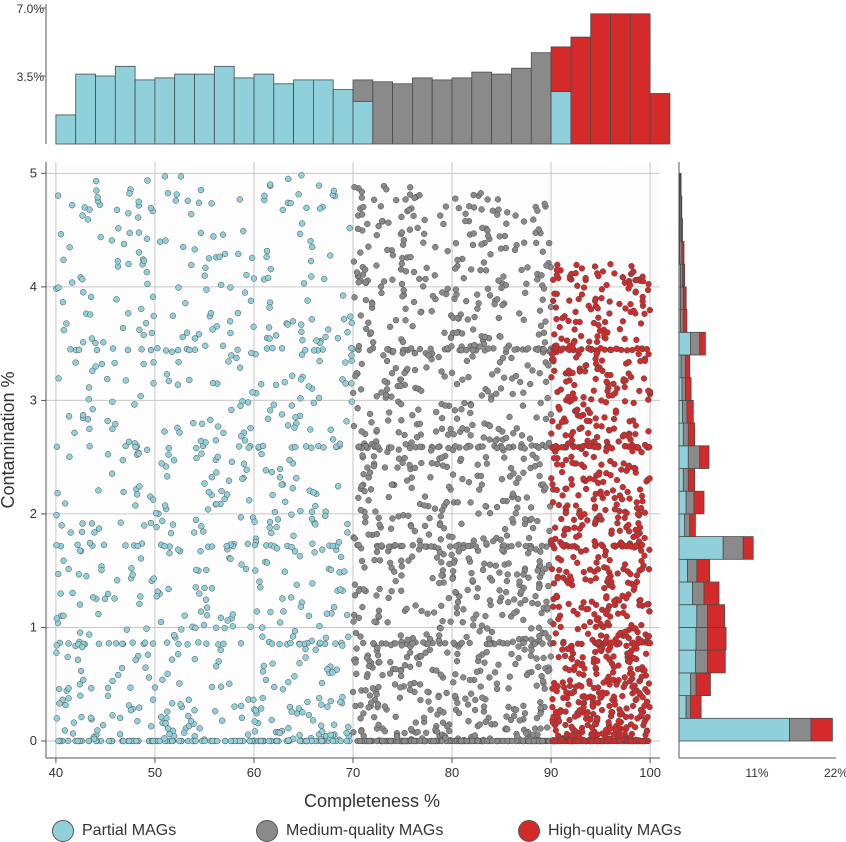 The image size is (846, 842). I want to click on right-hist-bar-medium, so click(693, 684).